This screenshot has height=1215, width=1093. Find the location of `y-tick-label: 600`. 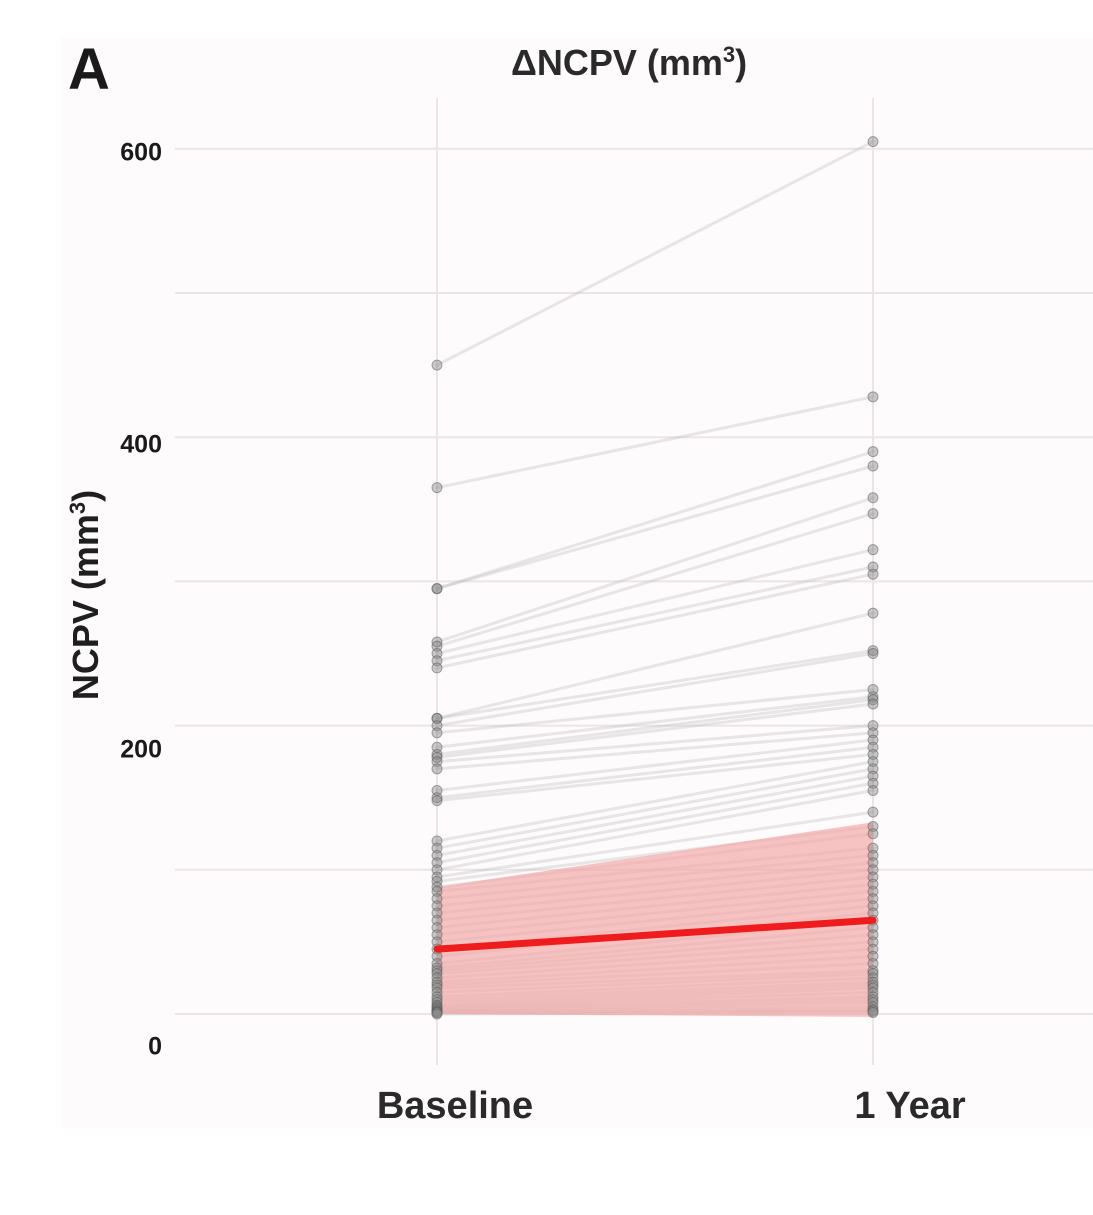

y-tick-label: 600 is located at coordinates (141, 152).